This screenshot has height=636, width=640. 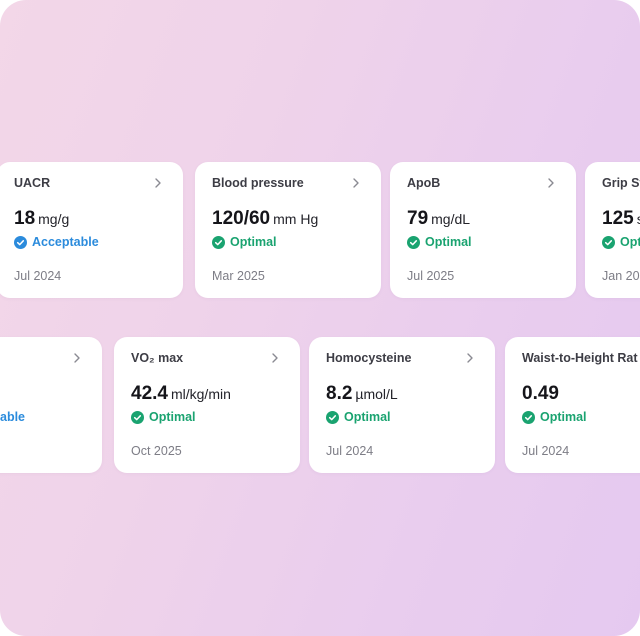 I want to click on metric-value: 18 mg/g, so click(x=41, y=219).